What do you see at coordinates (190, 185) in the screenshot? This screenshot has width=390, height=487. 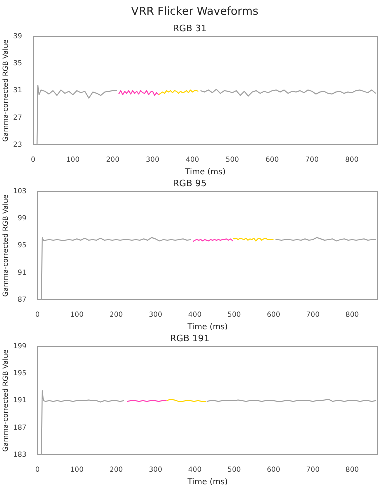 I see `chart-subtitle: RGB 95` at bounding box center [190, 185].